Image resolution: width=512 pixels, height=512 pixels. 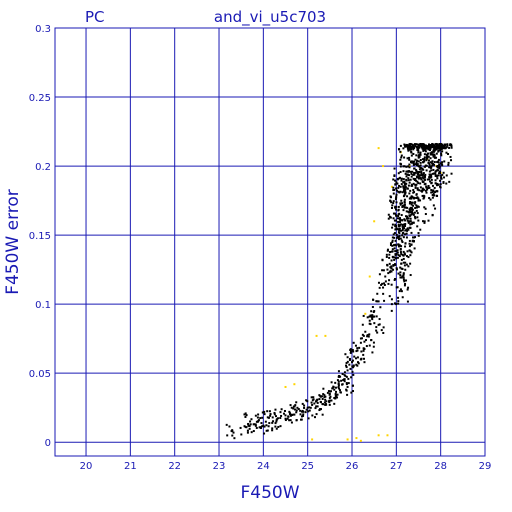 I want to click on y-tick-label: 0.3, so click(x=43, y=29).